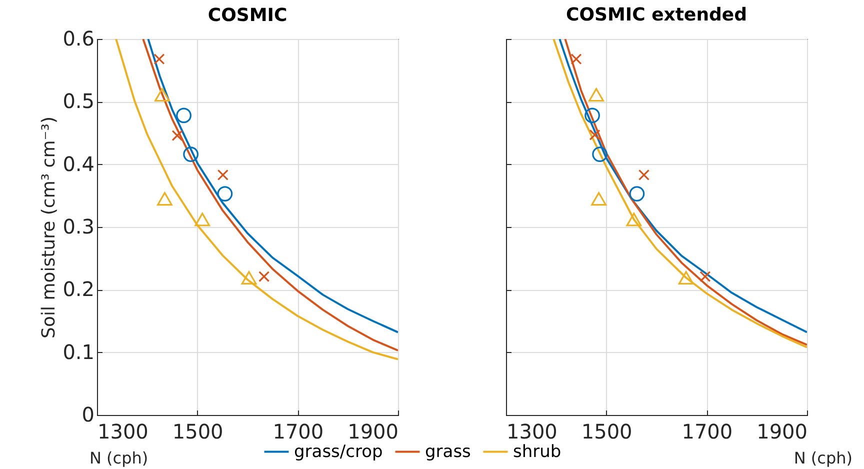  I want to click on chart-title: COSMIC, so click(248, 15).